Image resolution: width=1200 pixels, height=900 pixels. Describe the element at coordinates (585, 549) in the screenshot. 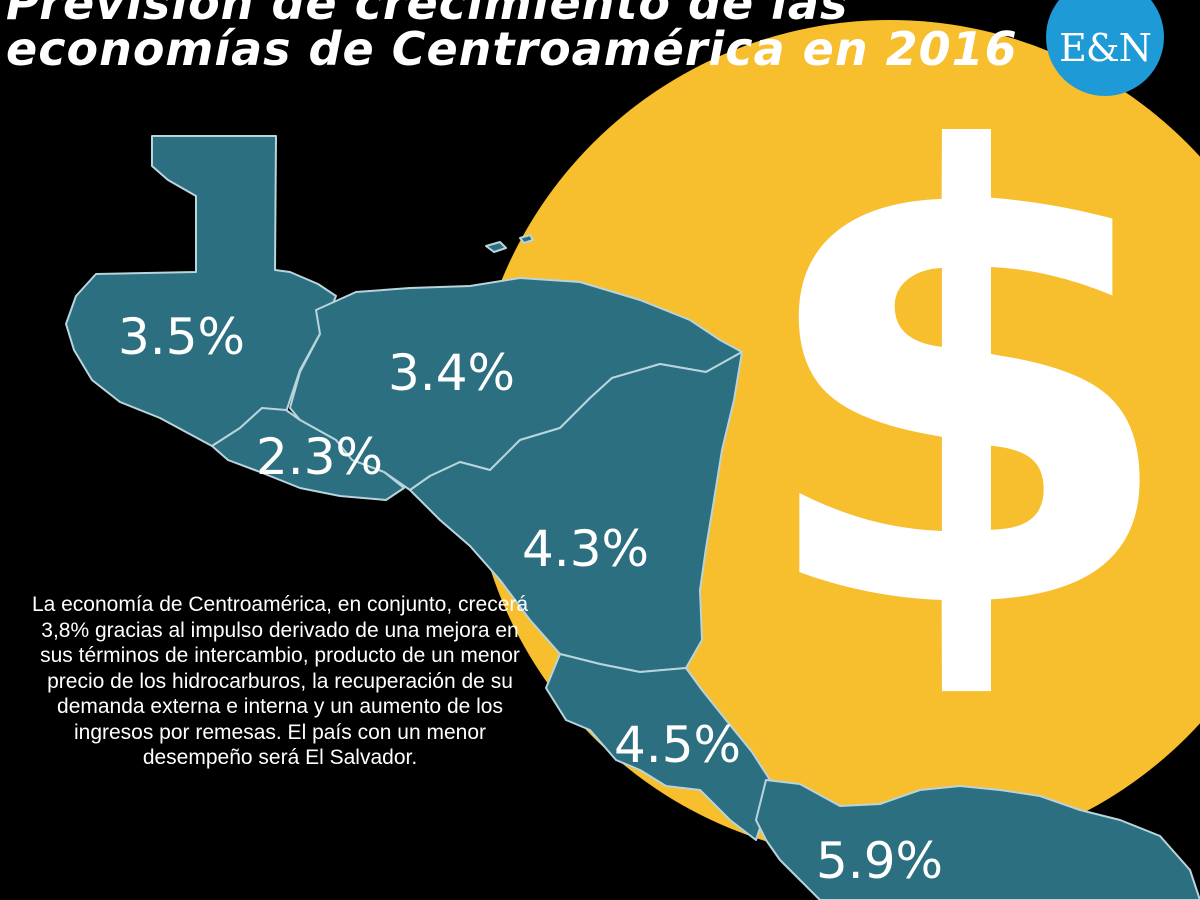

I see `value-nicaragua: 4.3%` at that location.